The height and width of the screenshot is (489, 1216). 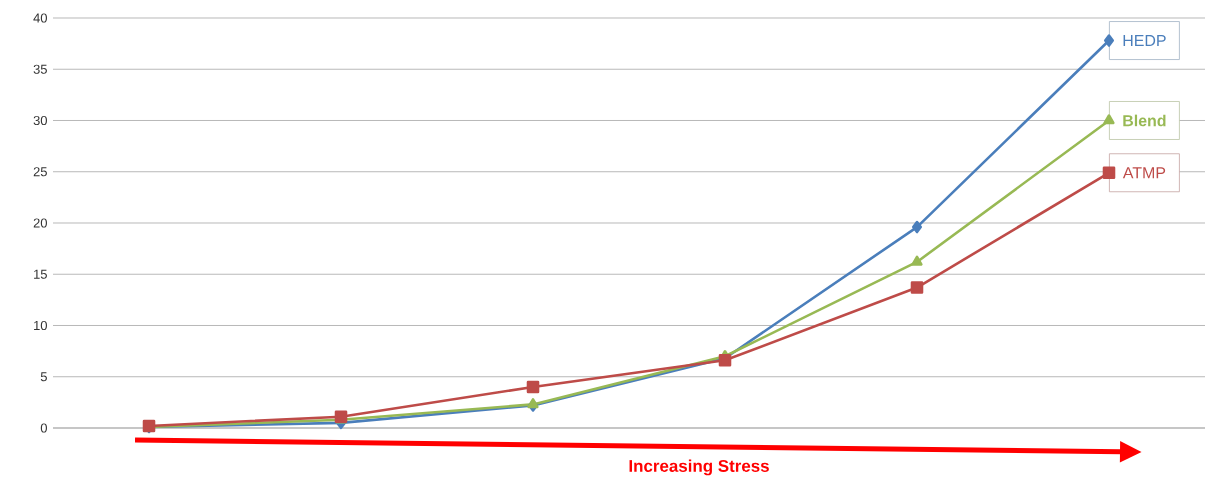 What do you see at coordinates (40, 172) in the screenshot?
I see `y-tick-label: 25` at bounding box center [40, 172].